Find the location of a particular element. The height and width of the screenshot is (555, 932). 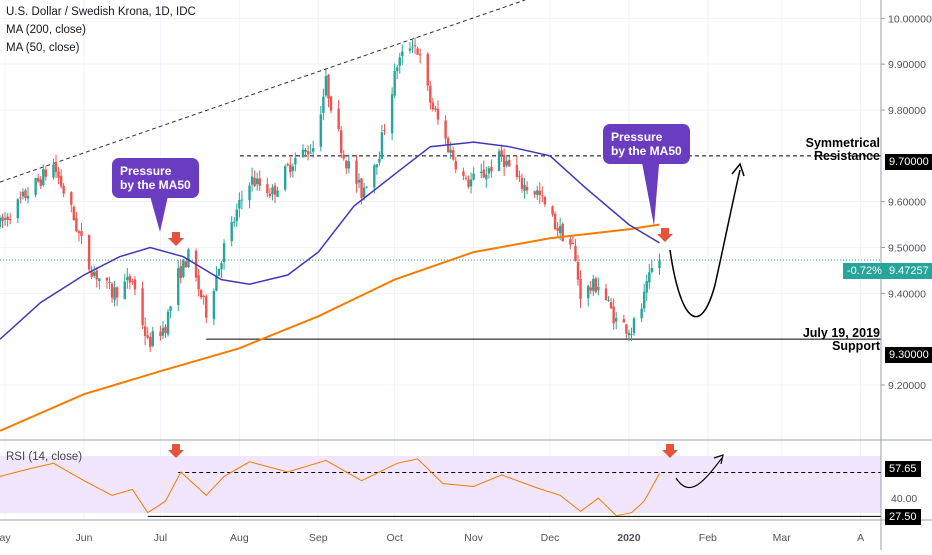

rsi-lower-tag: 27.50 is located at coordinates (903, 517).